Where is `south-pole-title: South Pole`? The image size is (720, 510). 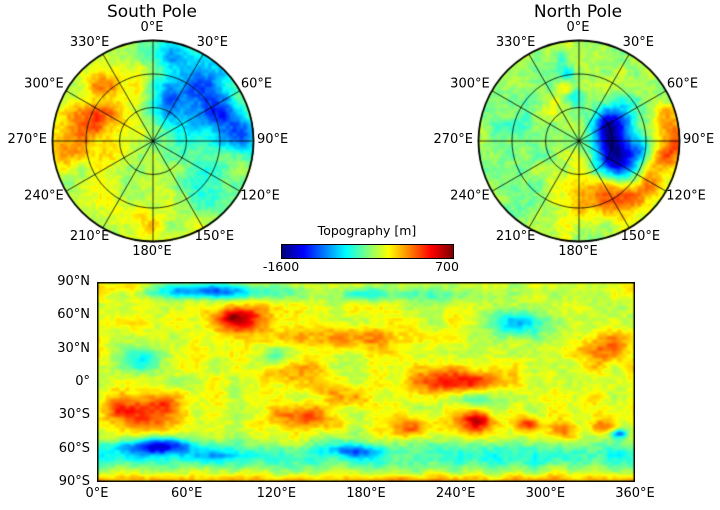 south-pole-title: South Pole is located at coordinates (152, 12).